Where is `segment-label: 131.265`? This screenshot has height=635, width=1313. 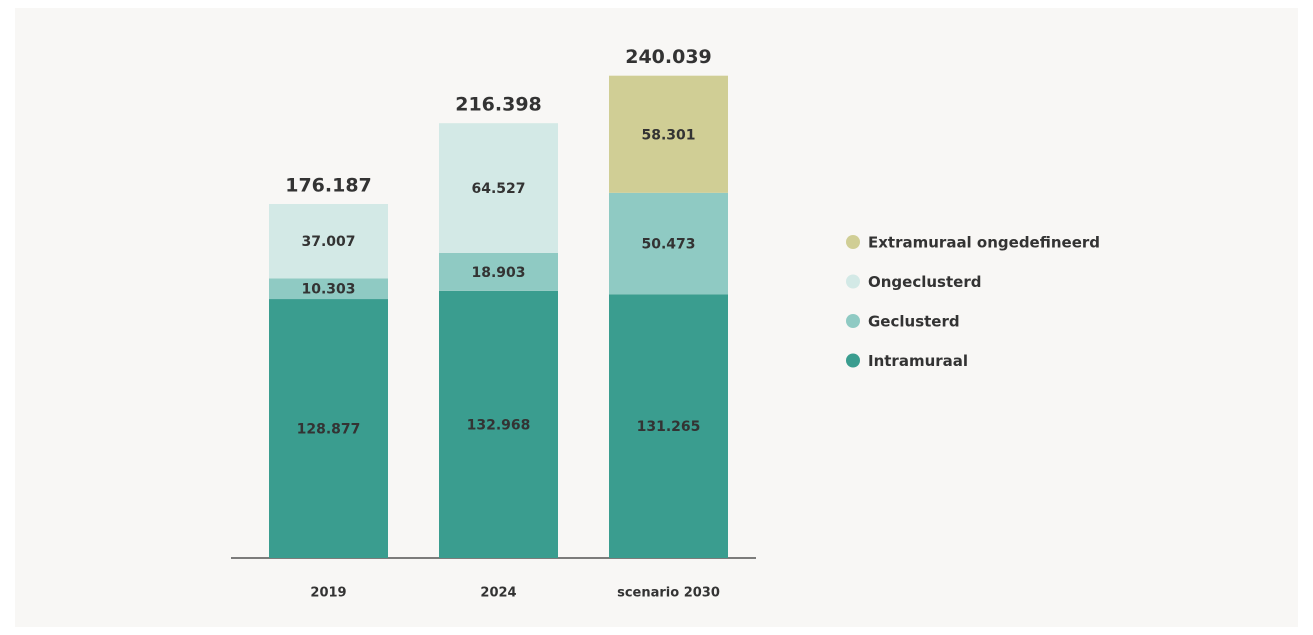 segment-label: 131.265 is located at coordinates (669, 427).